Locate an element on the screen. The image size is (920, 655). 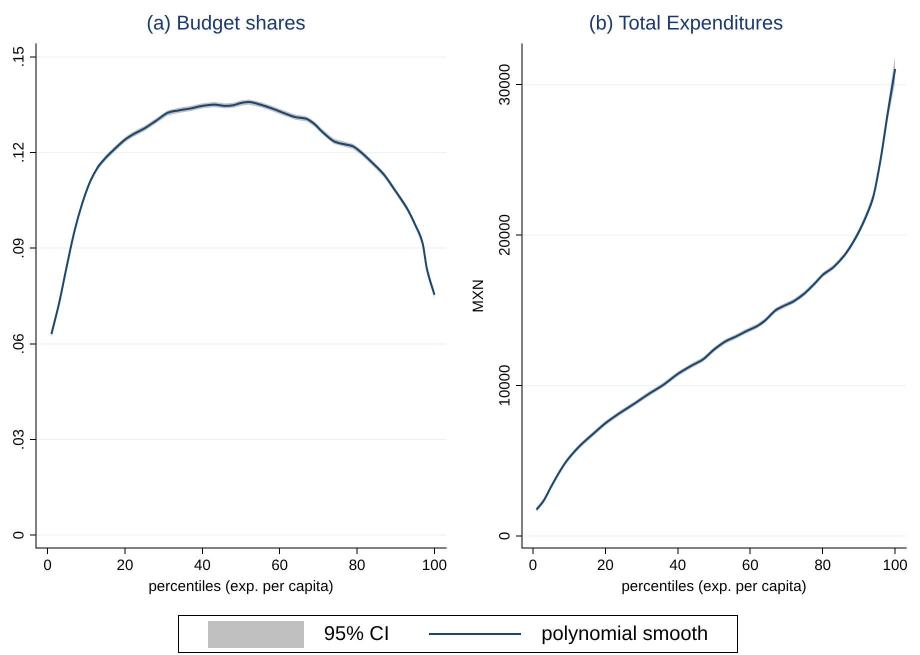
y-tick-label: .15 is located at coordinates (19, 57).